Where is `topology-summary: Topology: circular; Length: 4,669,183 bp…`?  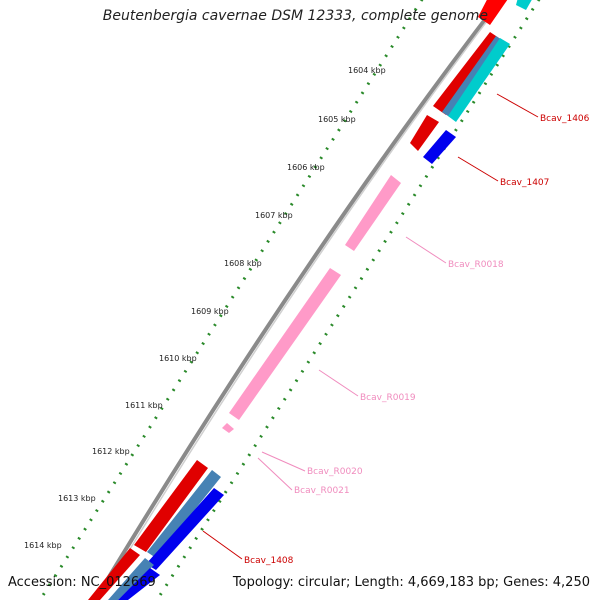
topology-summary: Topology: circular; Length: 4,669,183 bp… is located at coordinates (411, 582).